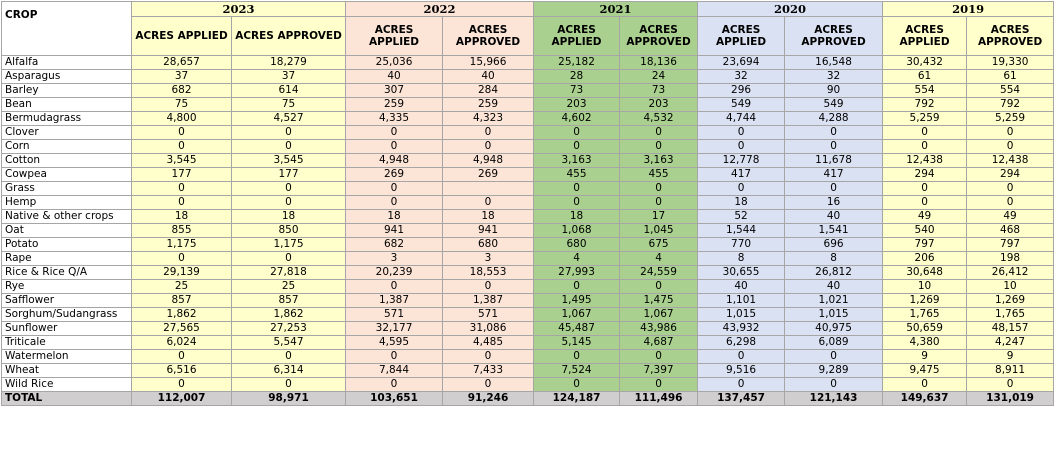 Image resolution: width=1054 pixels, height=452 pixels. Describe the element at coordinates (394, 90) in the screenshot. I see `acres-applied-cell: 307` at that location.